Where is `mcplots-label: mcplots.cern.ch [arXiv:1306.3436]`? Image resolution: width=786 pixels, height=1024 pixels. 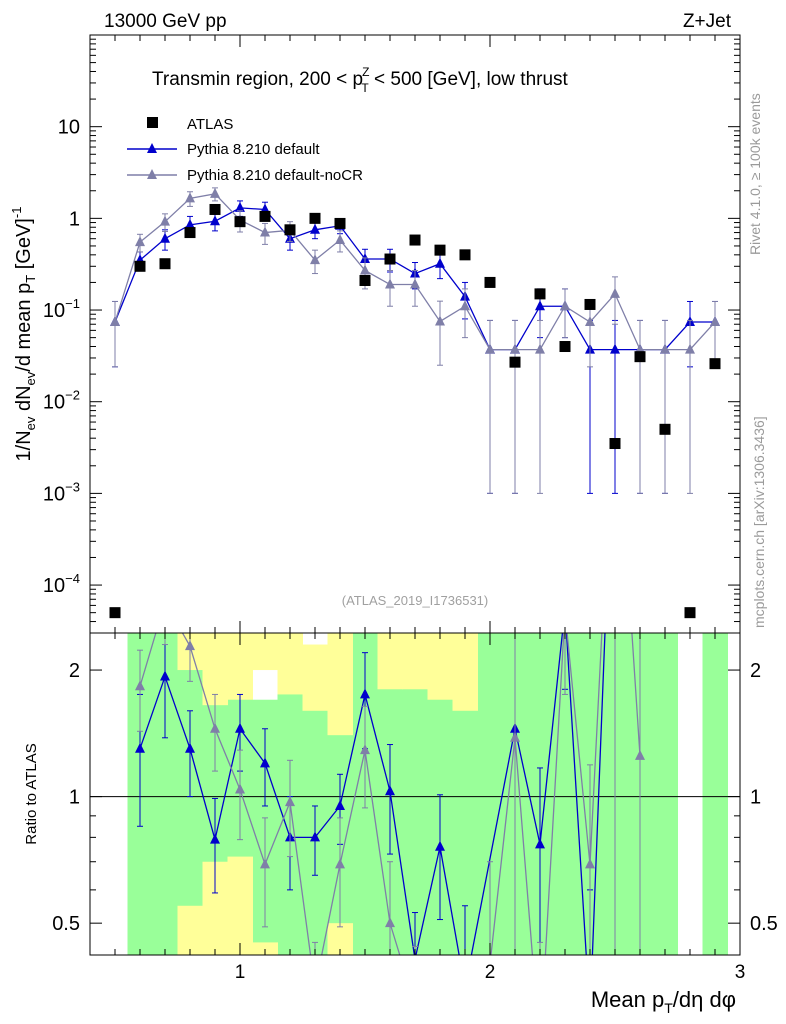
mcplots-label: mcplots.cern.ch [arXiv:1306.3436] is located at coordinates (759, 522).